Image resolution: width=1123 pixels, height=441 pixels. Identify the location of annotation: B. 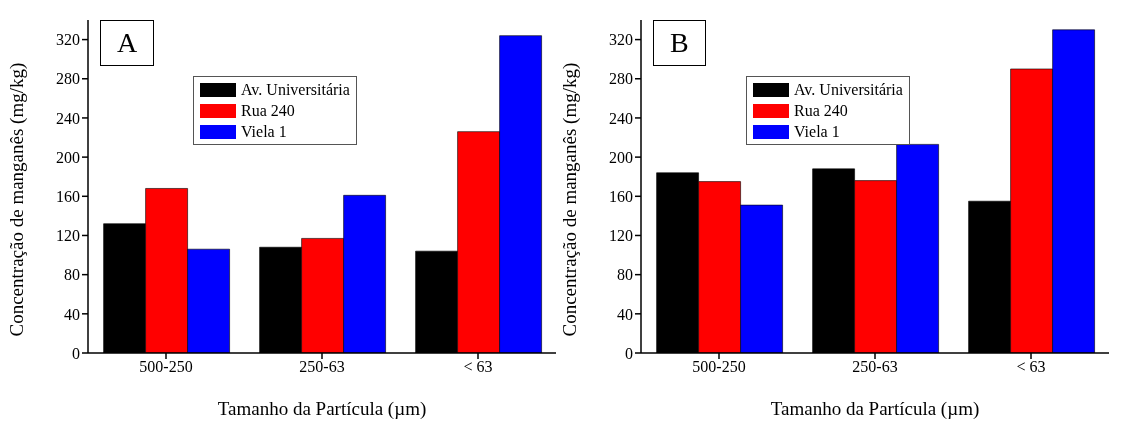
(679, 43).